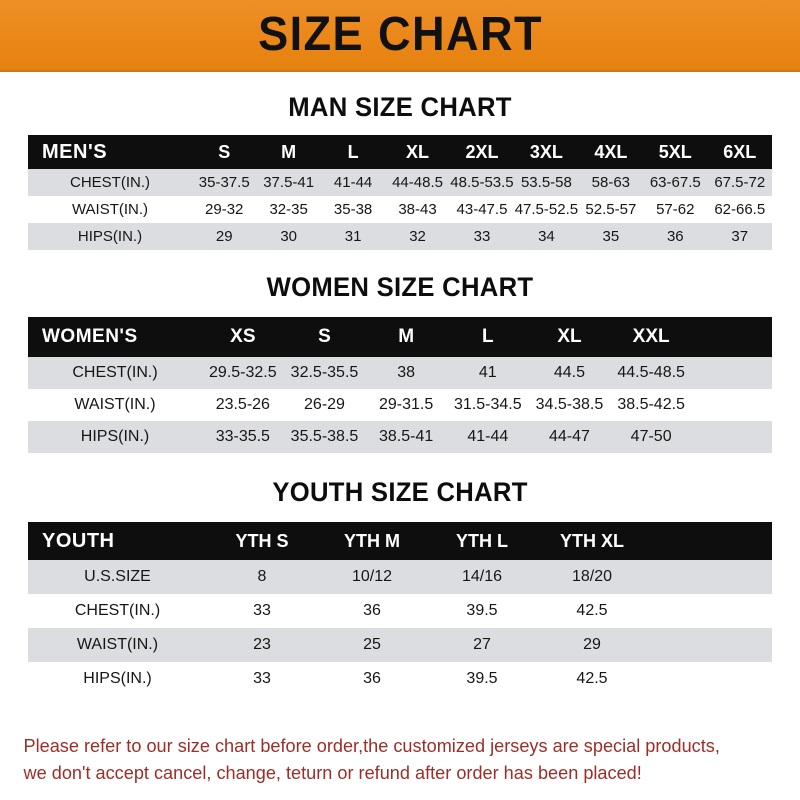 The height and width of the screenshot is (800, 800). I want to click on table-cell: 38.5-41, so click(406, 437).